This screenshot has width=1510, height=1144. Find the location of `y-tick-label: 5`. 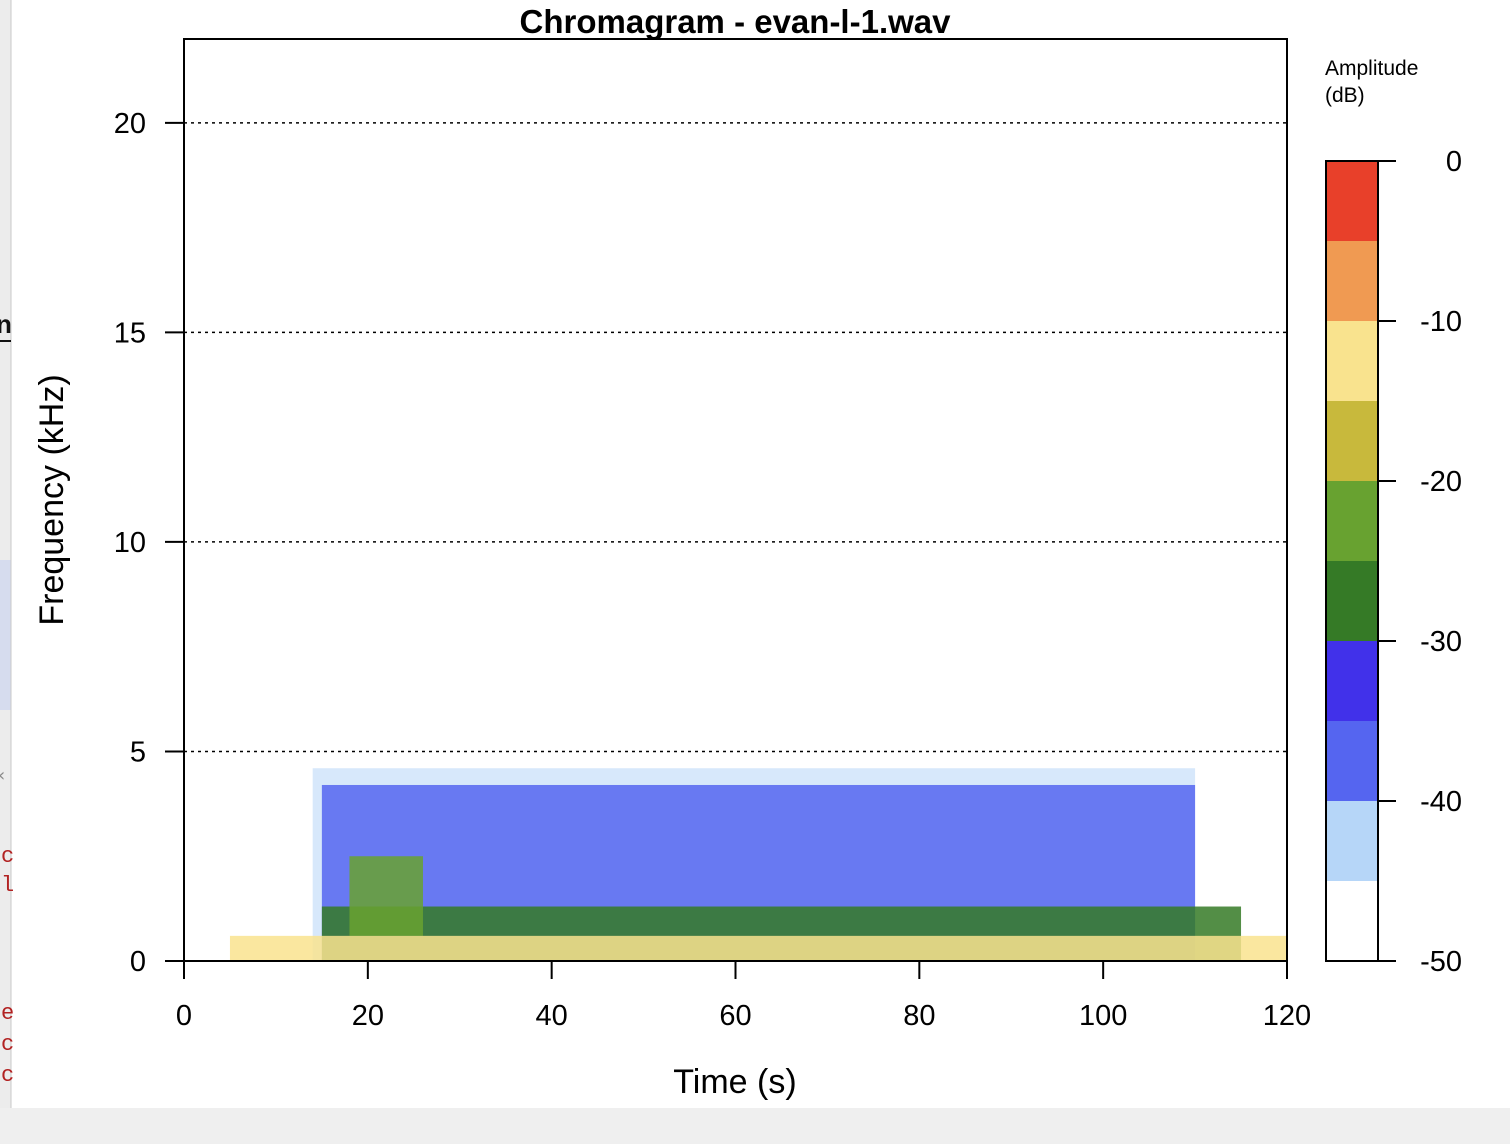

y-tick-label: 5 is located at coordinates (138, 752).